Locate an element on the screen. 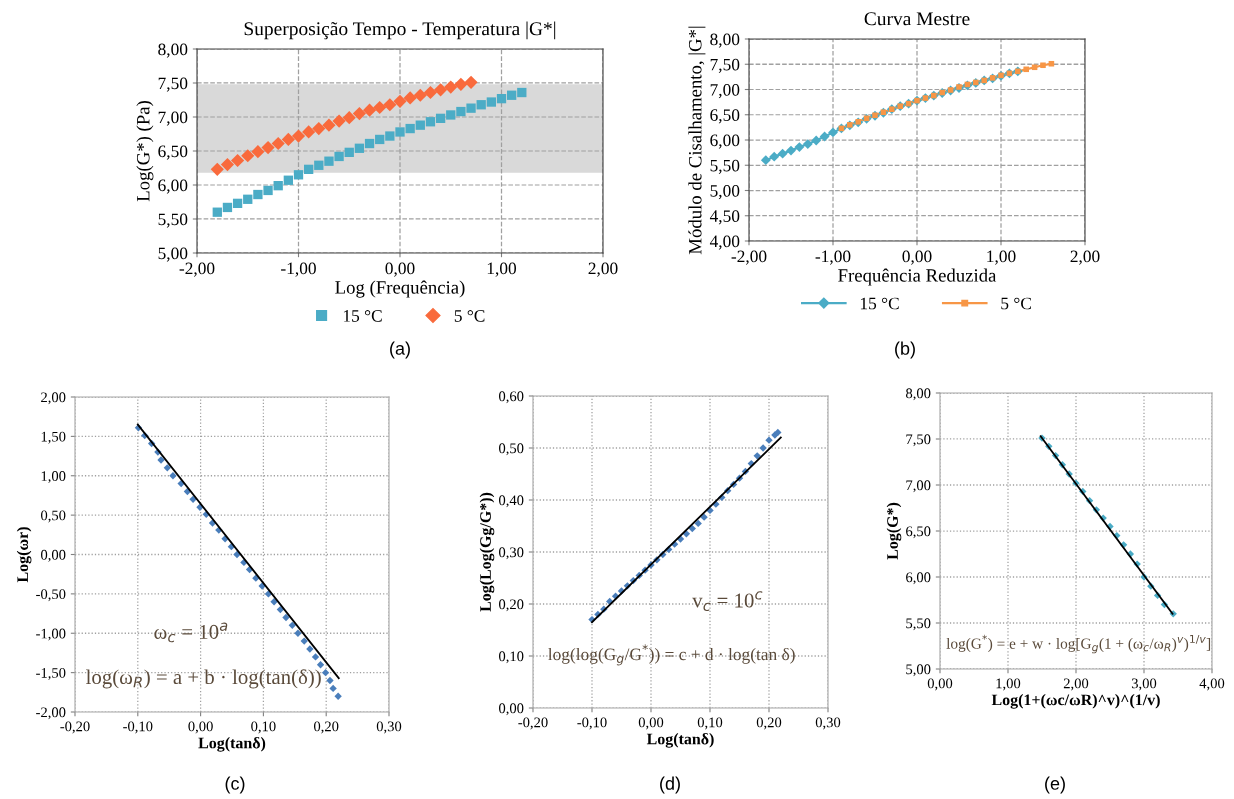 This screenshot has width=1234, height=799. chart-title: Curva Mestre is located at coordinates (917, 19).